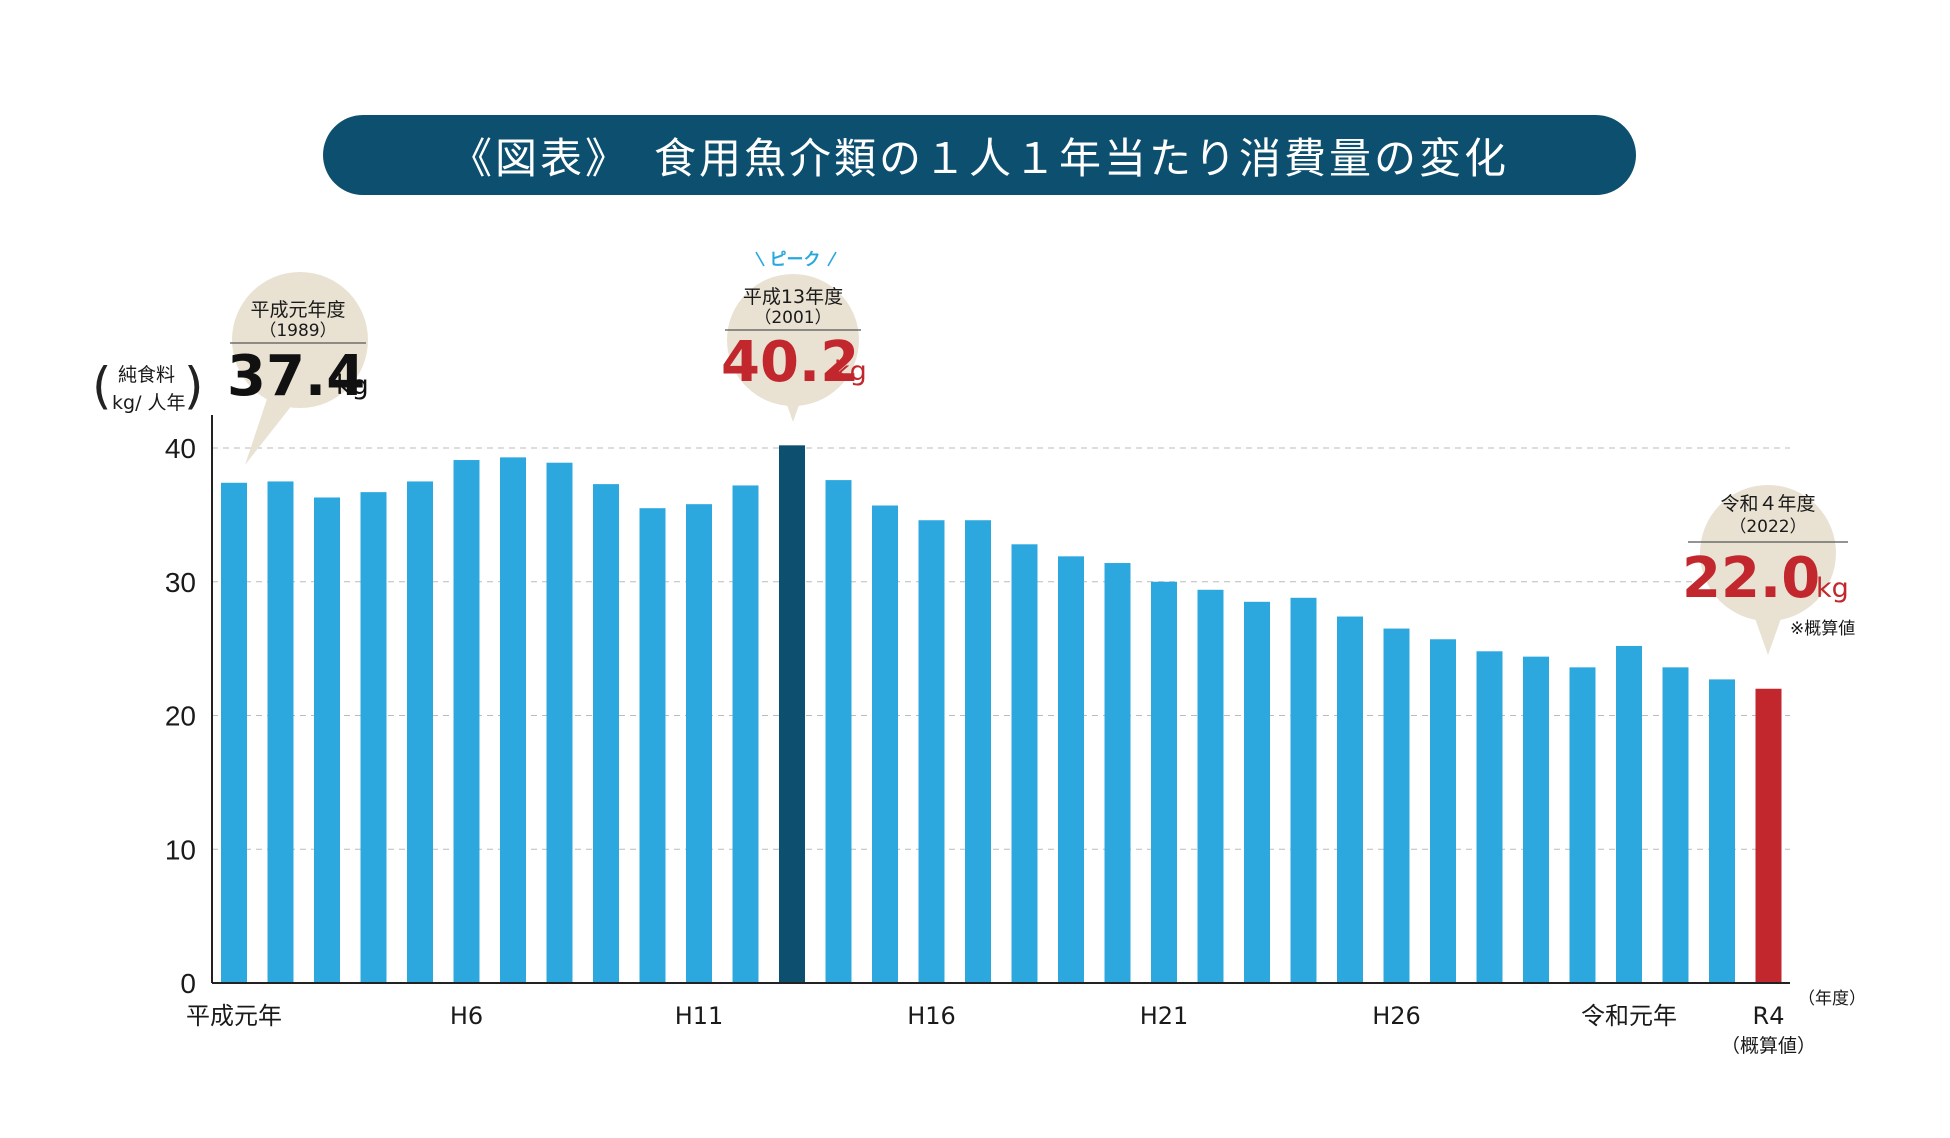 This screenshot has height=1138, width=1950. What do you see at coordinates (1582, 825) in the screenshot?
I see `bar-H30` at bounding box center [1582, 825].